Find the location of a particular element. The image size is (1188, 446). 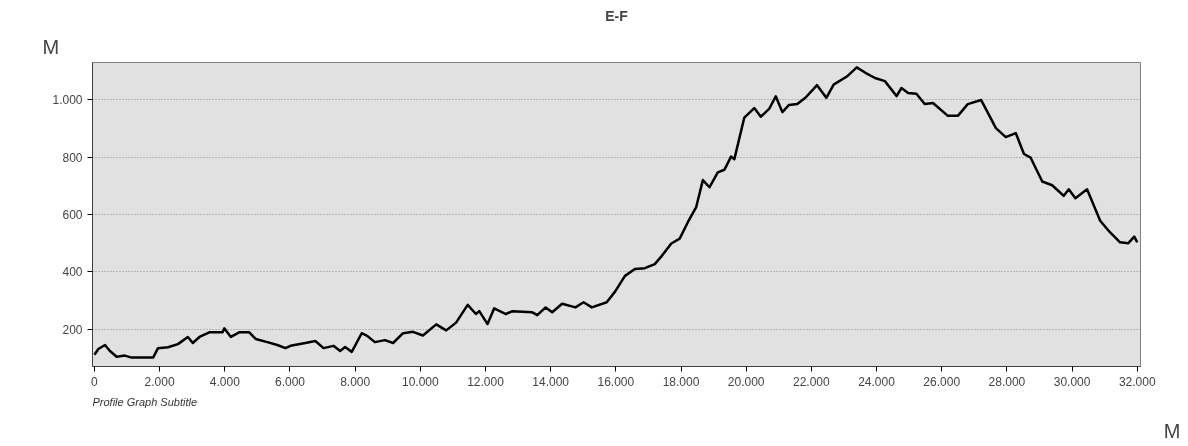

x-tick-label: 26.000 is located at coordinates (942, 381).